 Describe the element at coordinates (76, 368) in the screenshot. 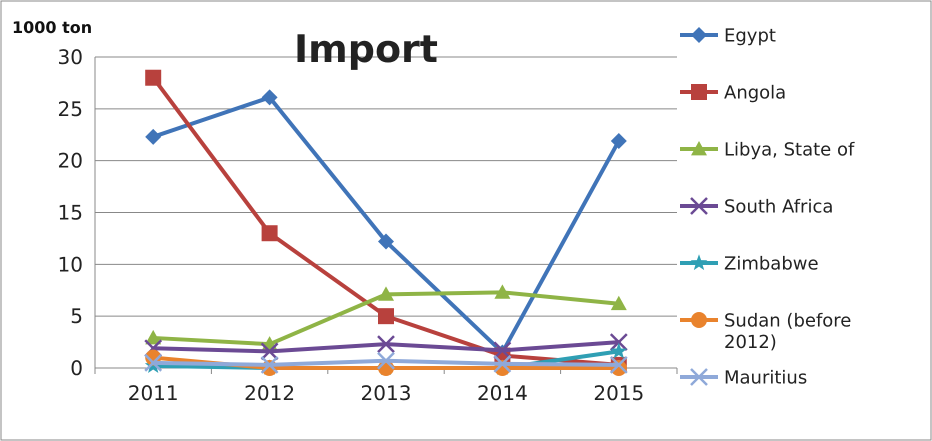

I see `y-tick-label: 0` at that location.